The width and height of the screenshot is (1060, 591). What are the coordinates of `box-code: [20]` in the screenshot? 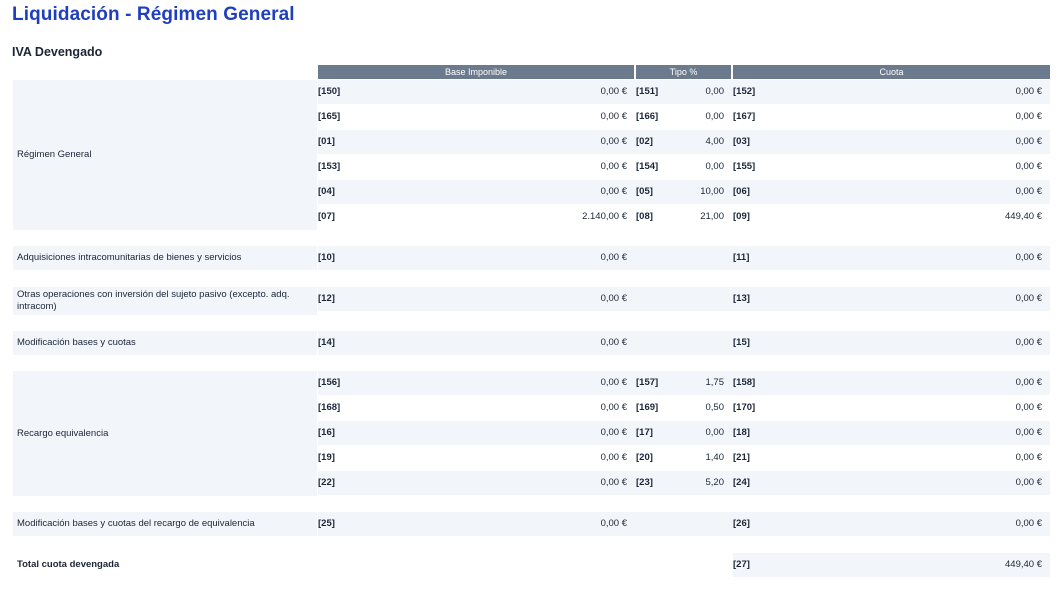 It's located at (644, 457).